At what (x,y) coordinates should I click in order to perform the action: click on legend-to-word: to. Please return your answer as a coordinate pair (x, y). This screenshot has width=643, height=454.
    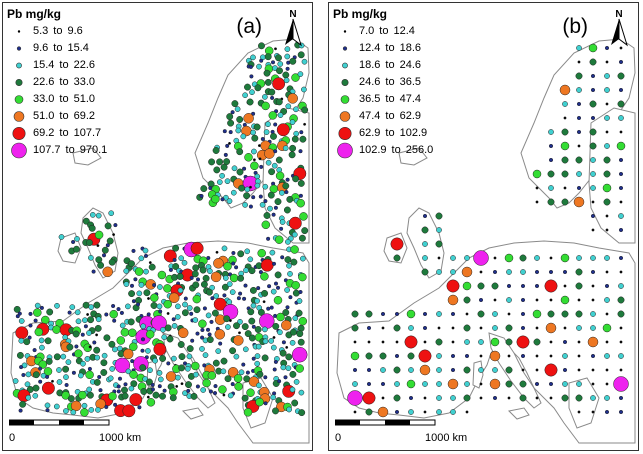
    Looking at the image, I should click on (64, 99).